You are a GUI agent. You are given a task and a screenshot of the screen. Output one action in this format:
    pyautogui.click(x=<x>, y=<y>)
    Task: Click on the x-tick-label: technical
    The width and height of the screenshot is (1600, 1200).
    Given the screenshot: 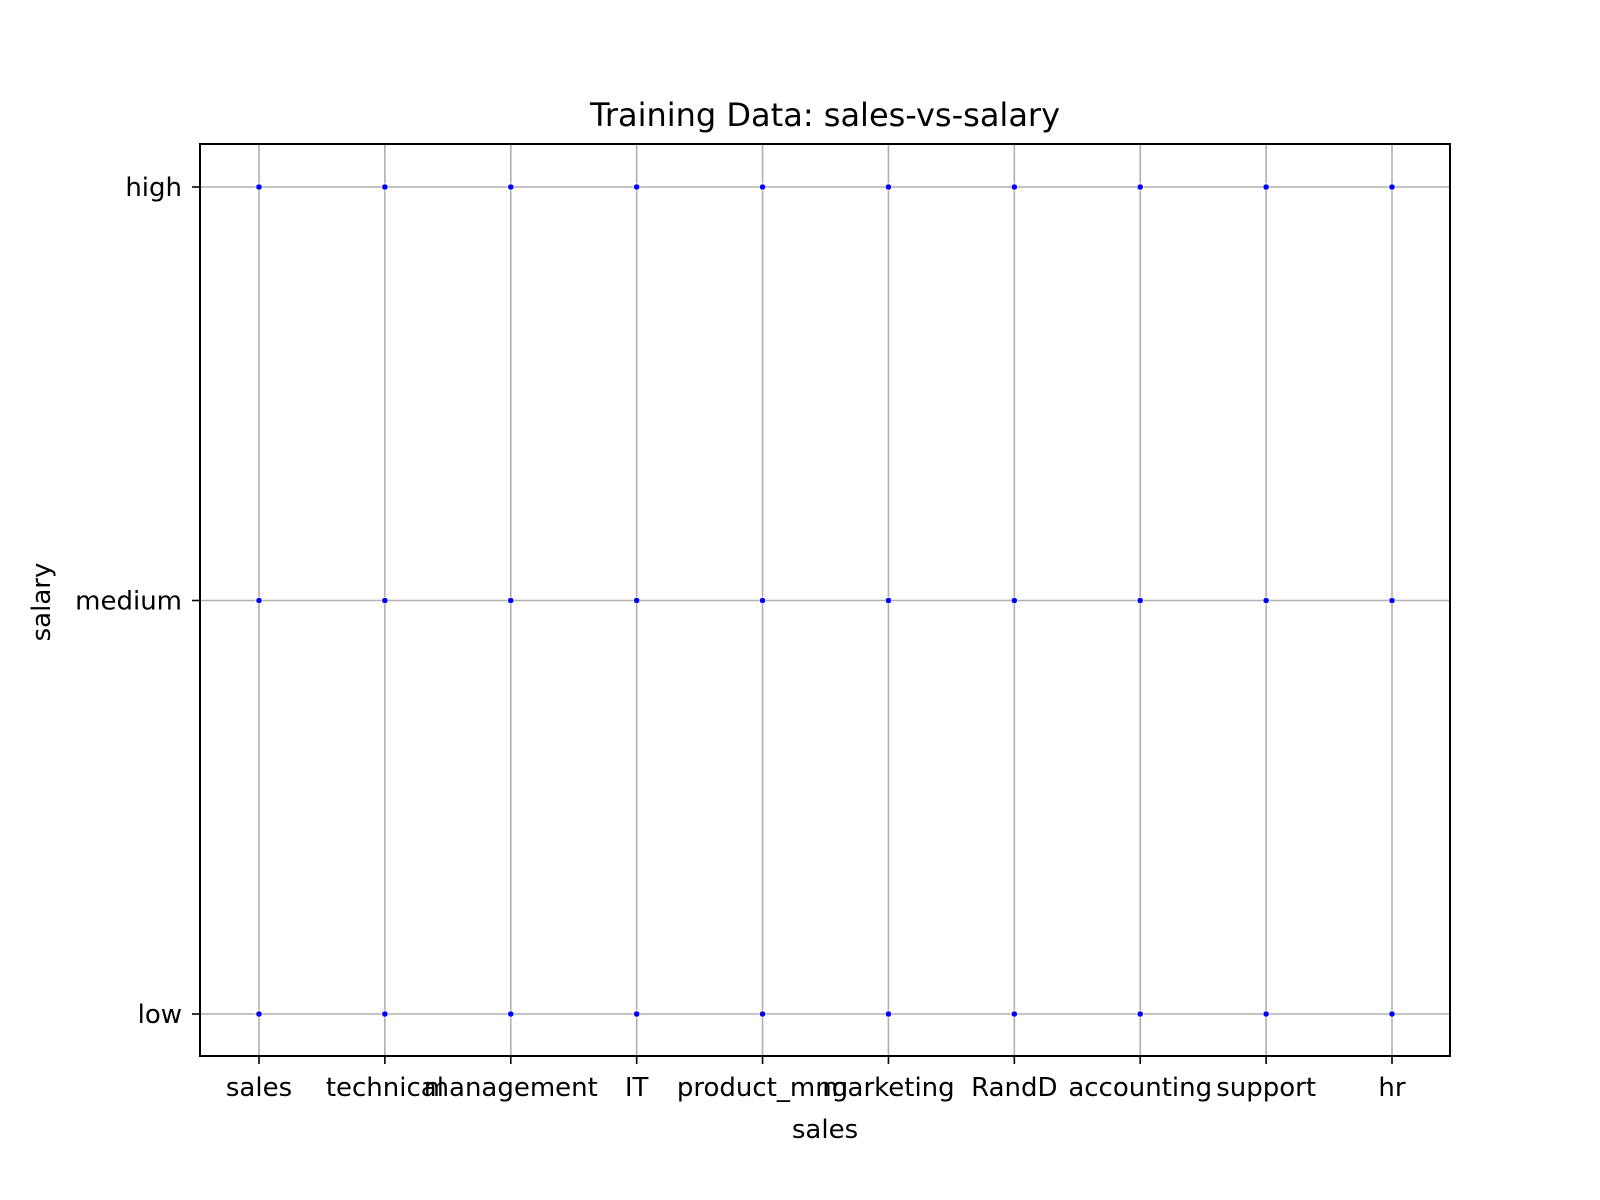 What is the action you would take?
    pyautogui.click(x=385, y=1088)
    